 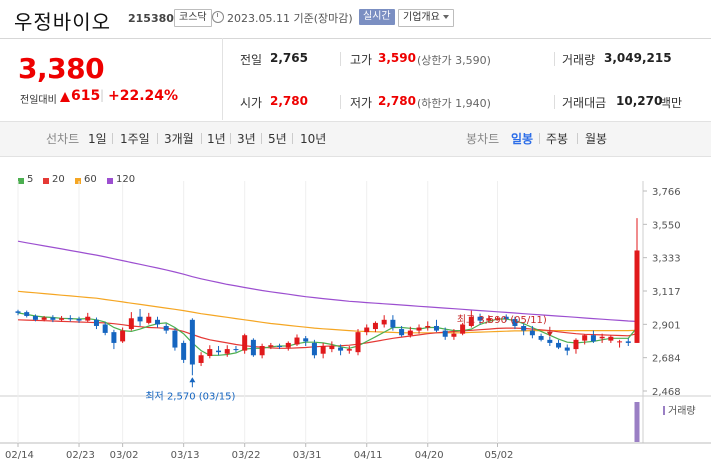 What do you see at coordinates (584, 103) in the screenshot?
I see `turnover-label: 거래대금` at bounding box center [584, 103].